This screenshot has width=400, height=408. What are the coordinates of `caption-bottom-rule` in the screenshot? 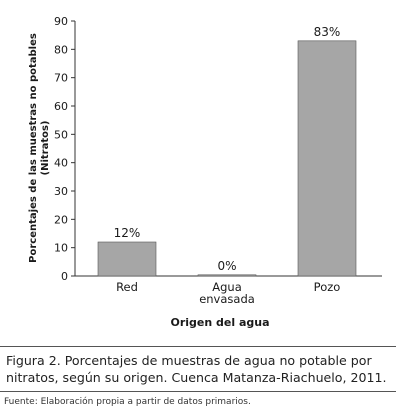 It's located at (198, 391).